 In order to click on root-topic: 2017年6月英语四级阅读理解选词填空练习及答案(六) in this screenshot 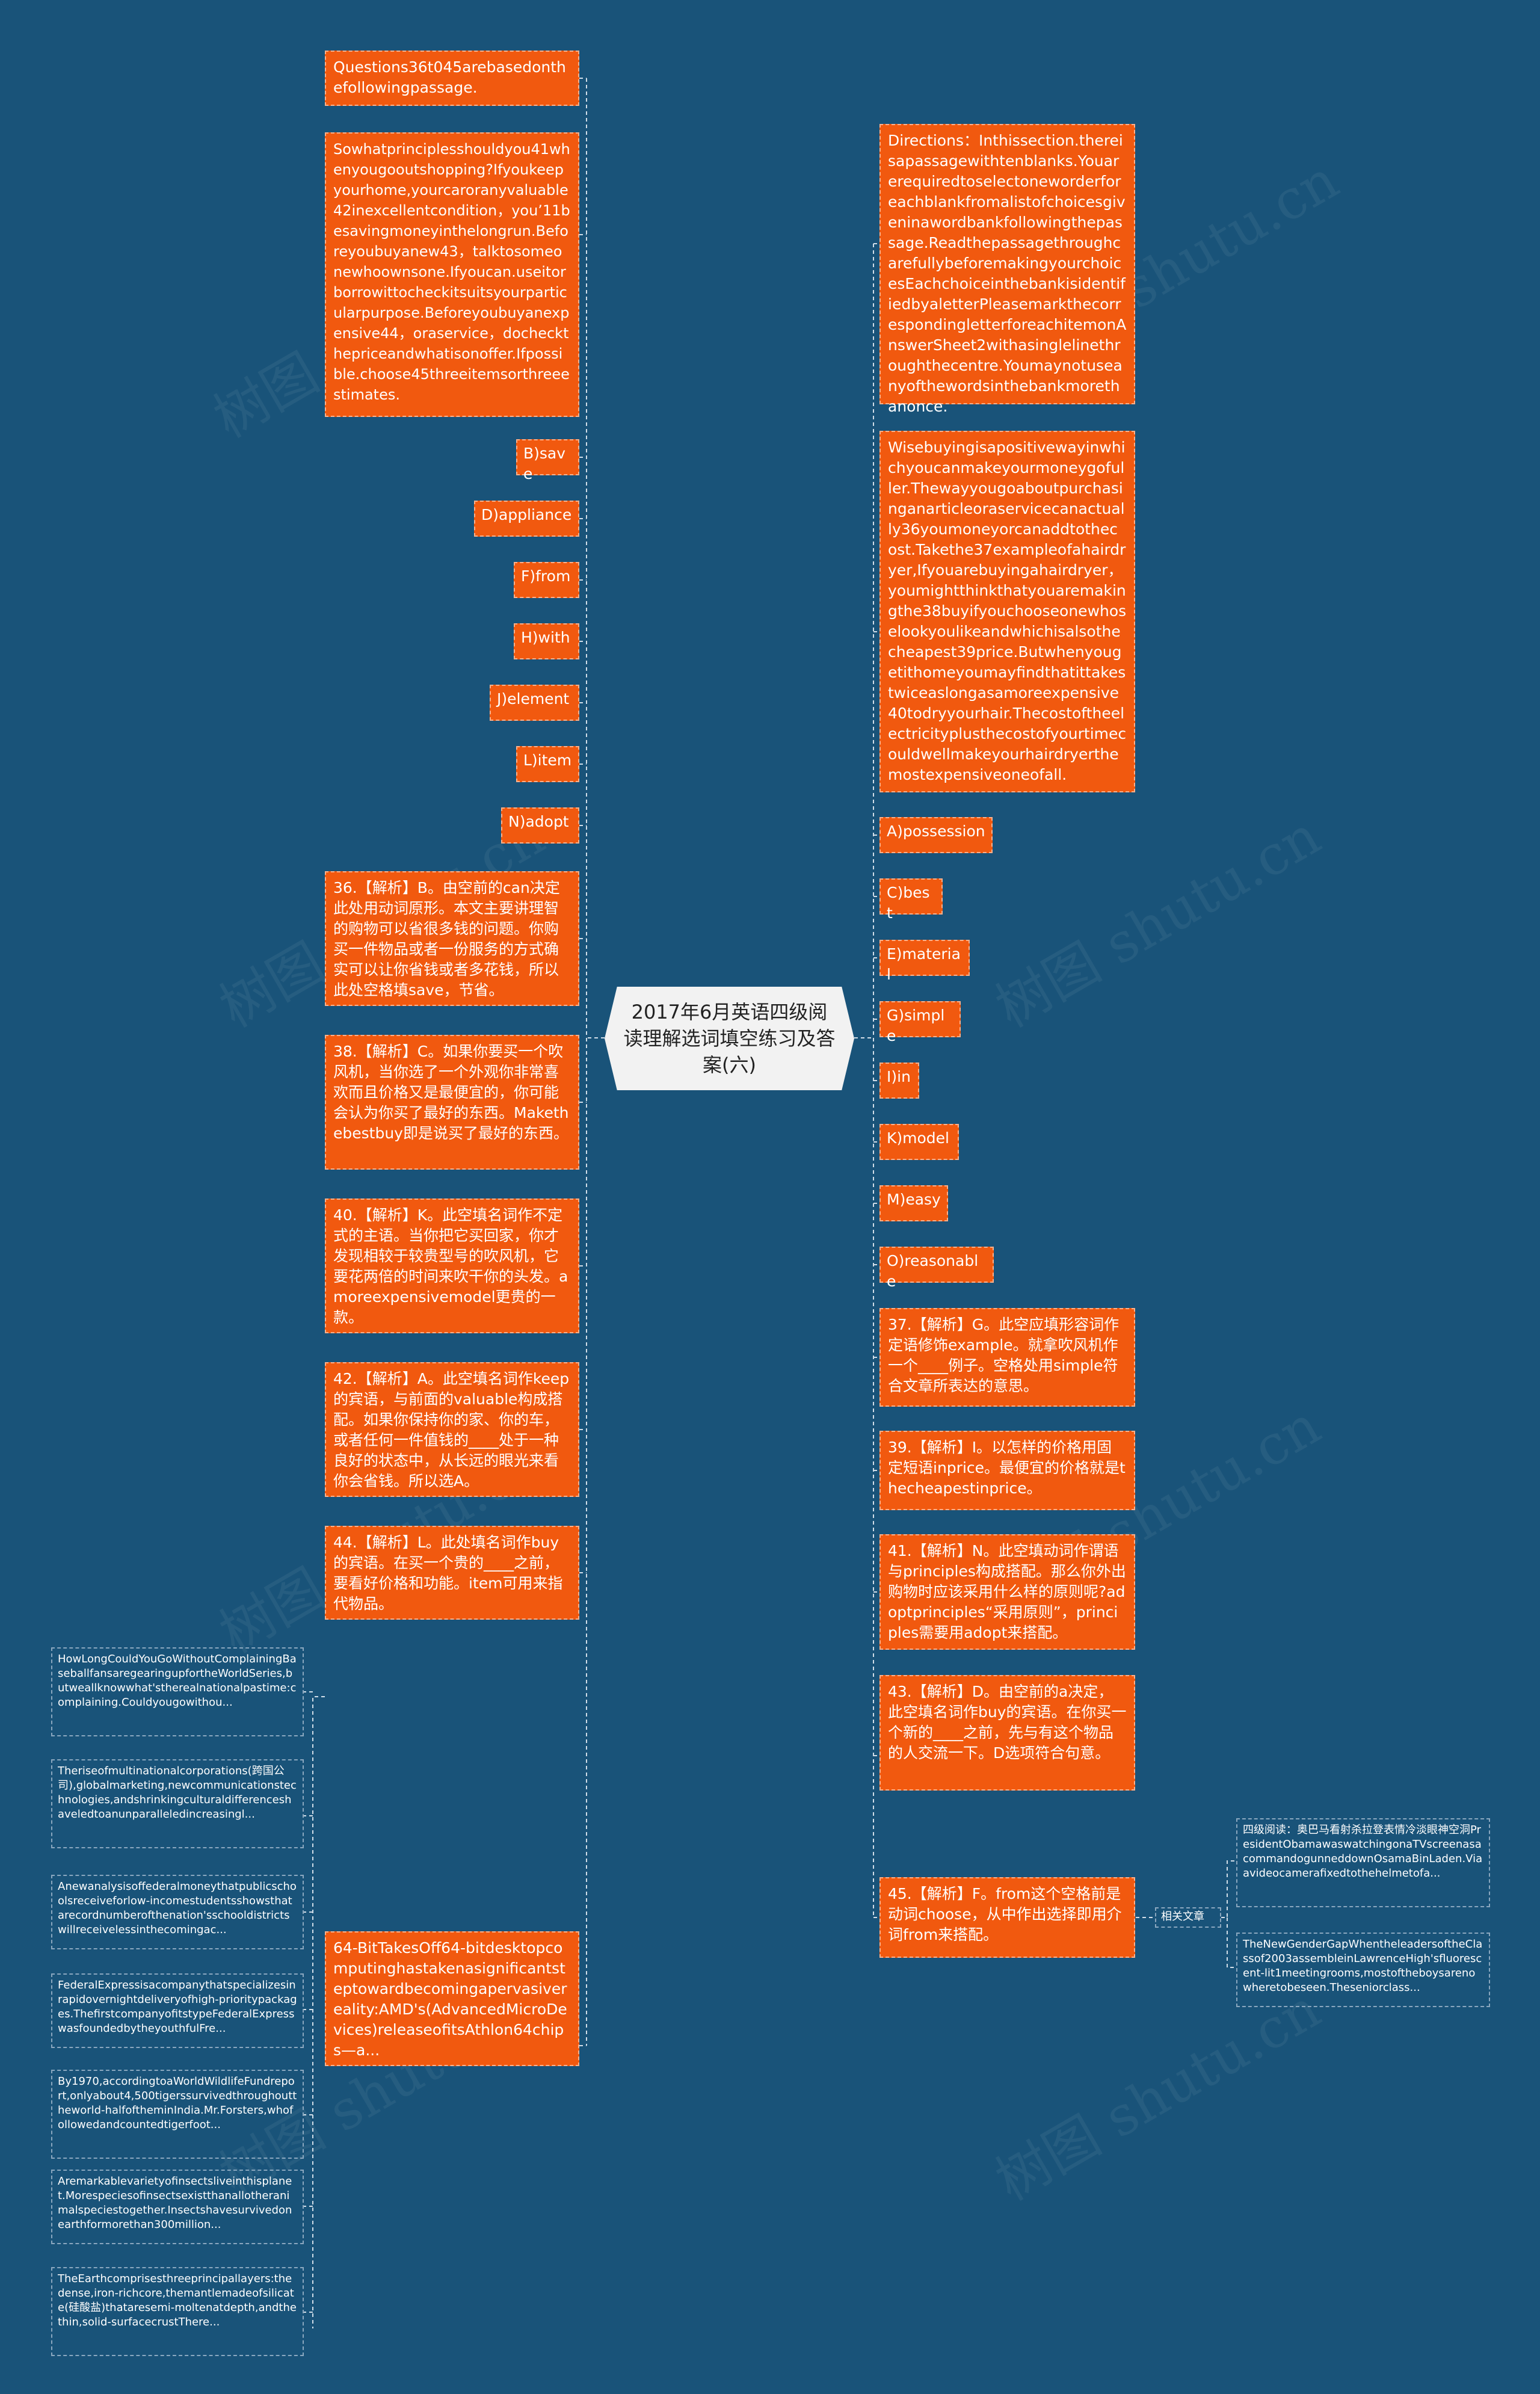, I will do `click(729, 1038)`.